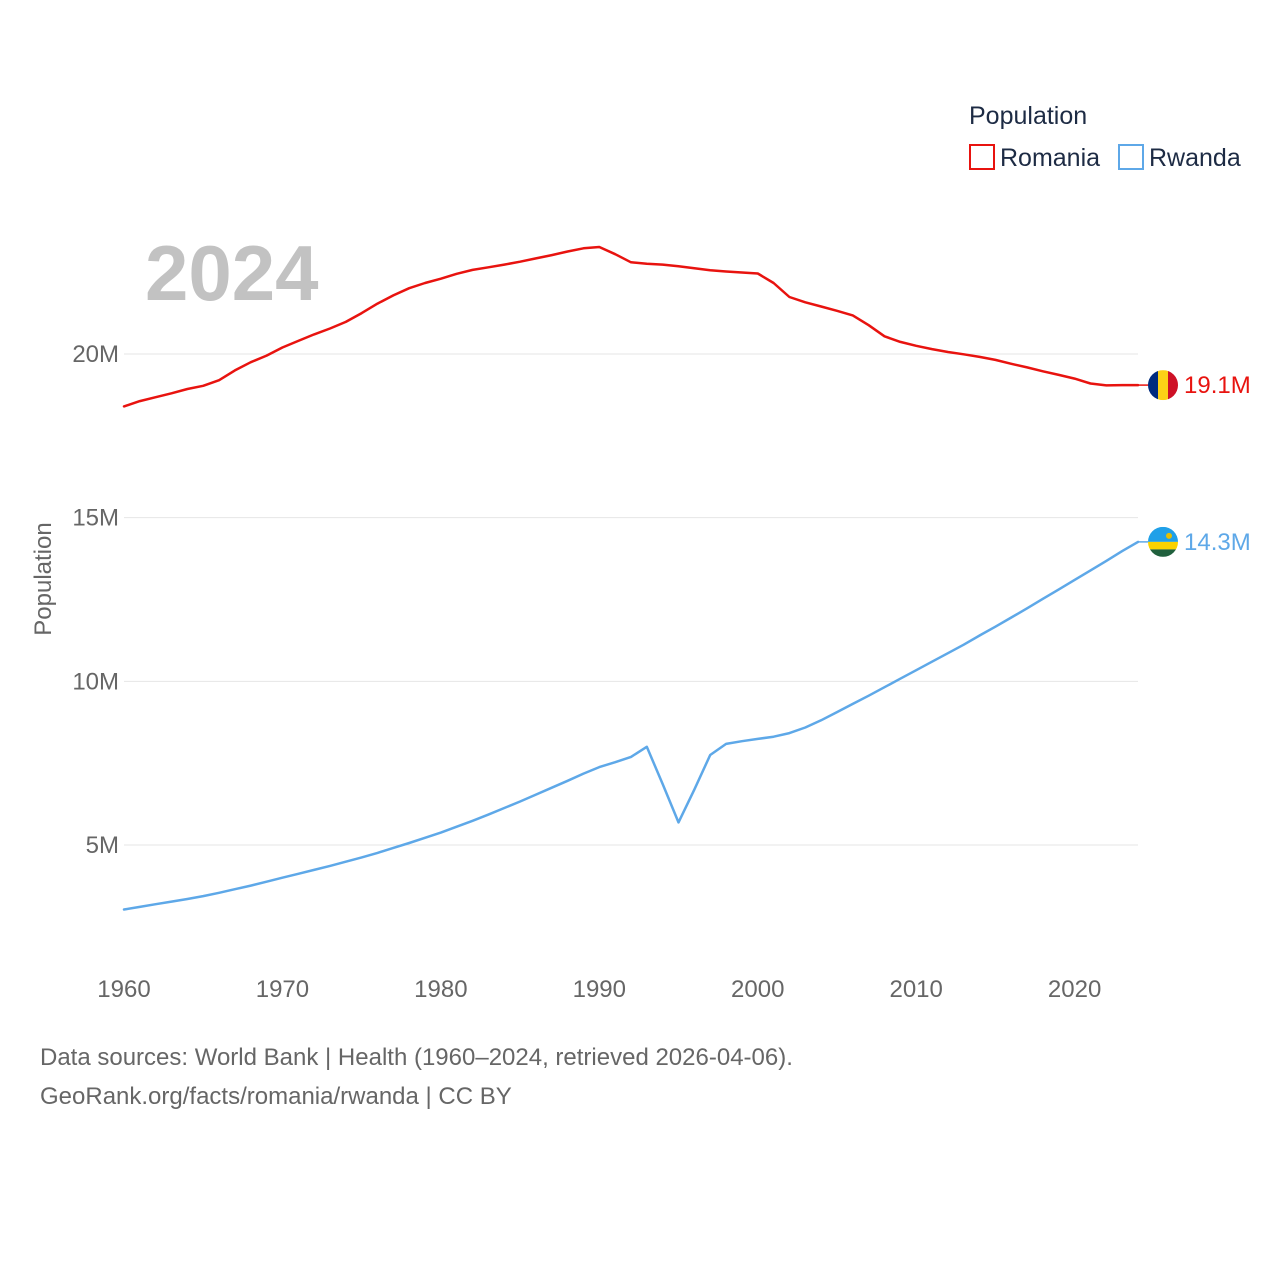 Image resolution: width=1280 pixels, height=1280 pixels. Describe the element at coordinates (123, 989) in the screenshot. I see `x-tick-label: 1960` at that location.